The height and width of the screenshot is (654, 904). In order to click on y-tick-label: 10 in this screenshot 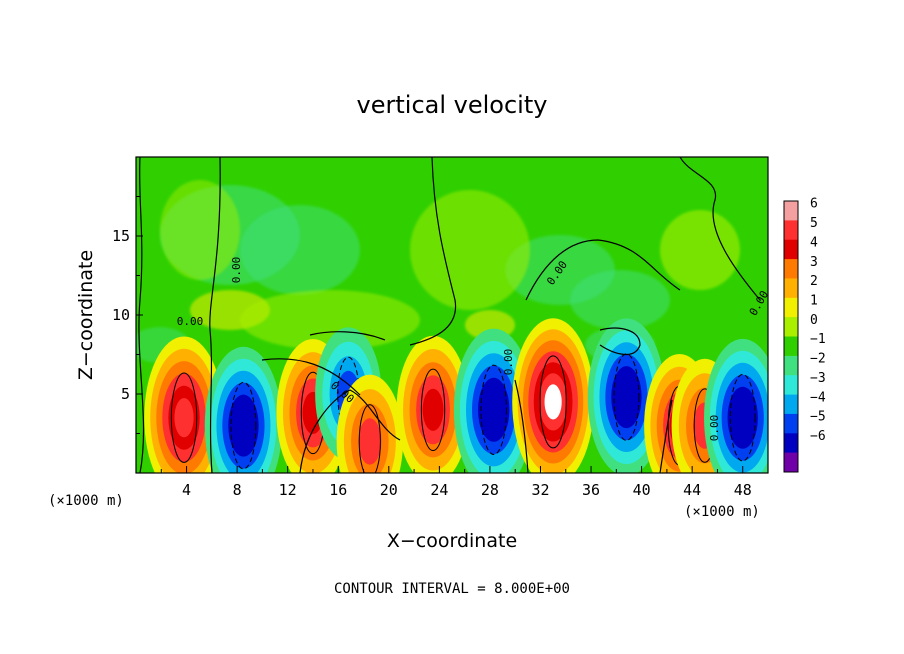, I will do `click(121, 315)`.